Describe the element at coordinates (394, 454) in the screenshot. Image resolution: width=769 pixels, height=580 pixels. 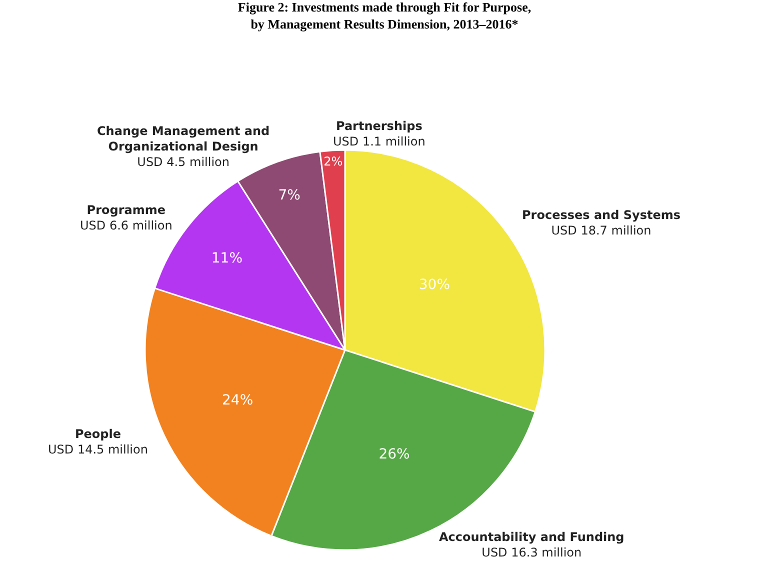
I see `data-label: 26%` at that location.